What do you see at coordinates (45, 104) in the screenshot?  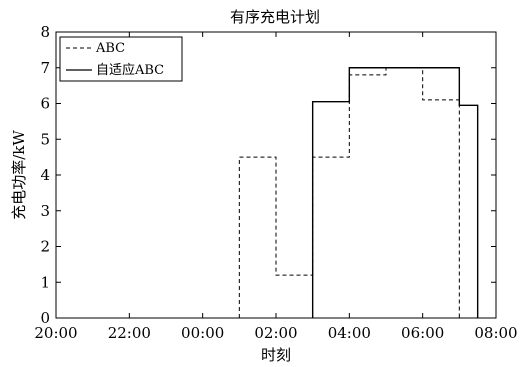 I see `y-tick-label: 6` at bounding box center [45, 104].